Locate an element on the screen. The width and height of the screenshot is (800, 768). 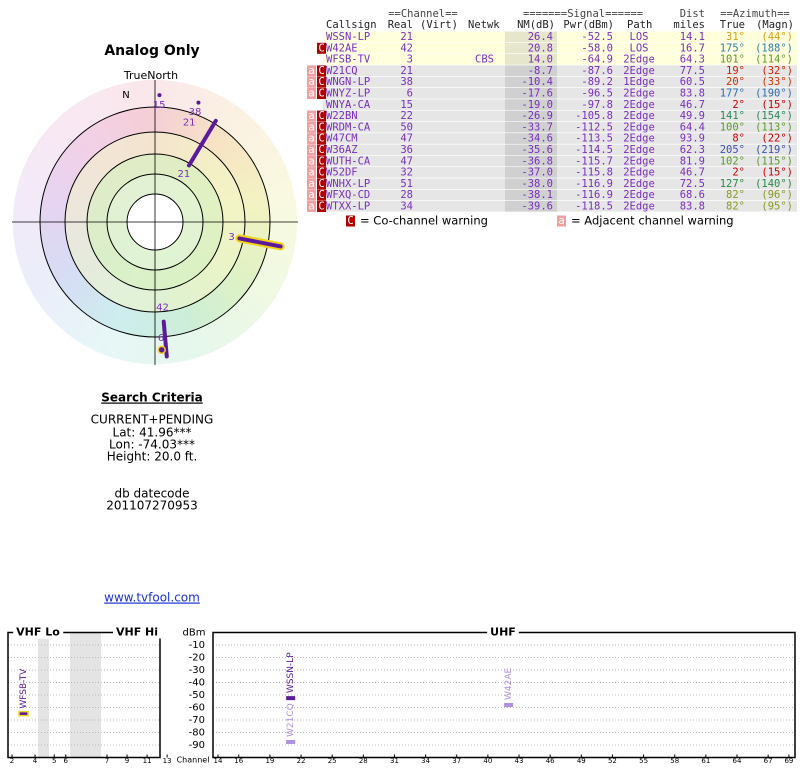
callsign: W21CQ is located at coordinates (342, 71).